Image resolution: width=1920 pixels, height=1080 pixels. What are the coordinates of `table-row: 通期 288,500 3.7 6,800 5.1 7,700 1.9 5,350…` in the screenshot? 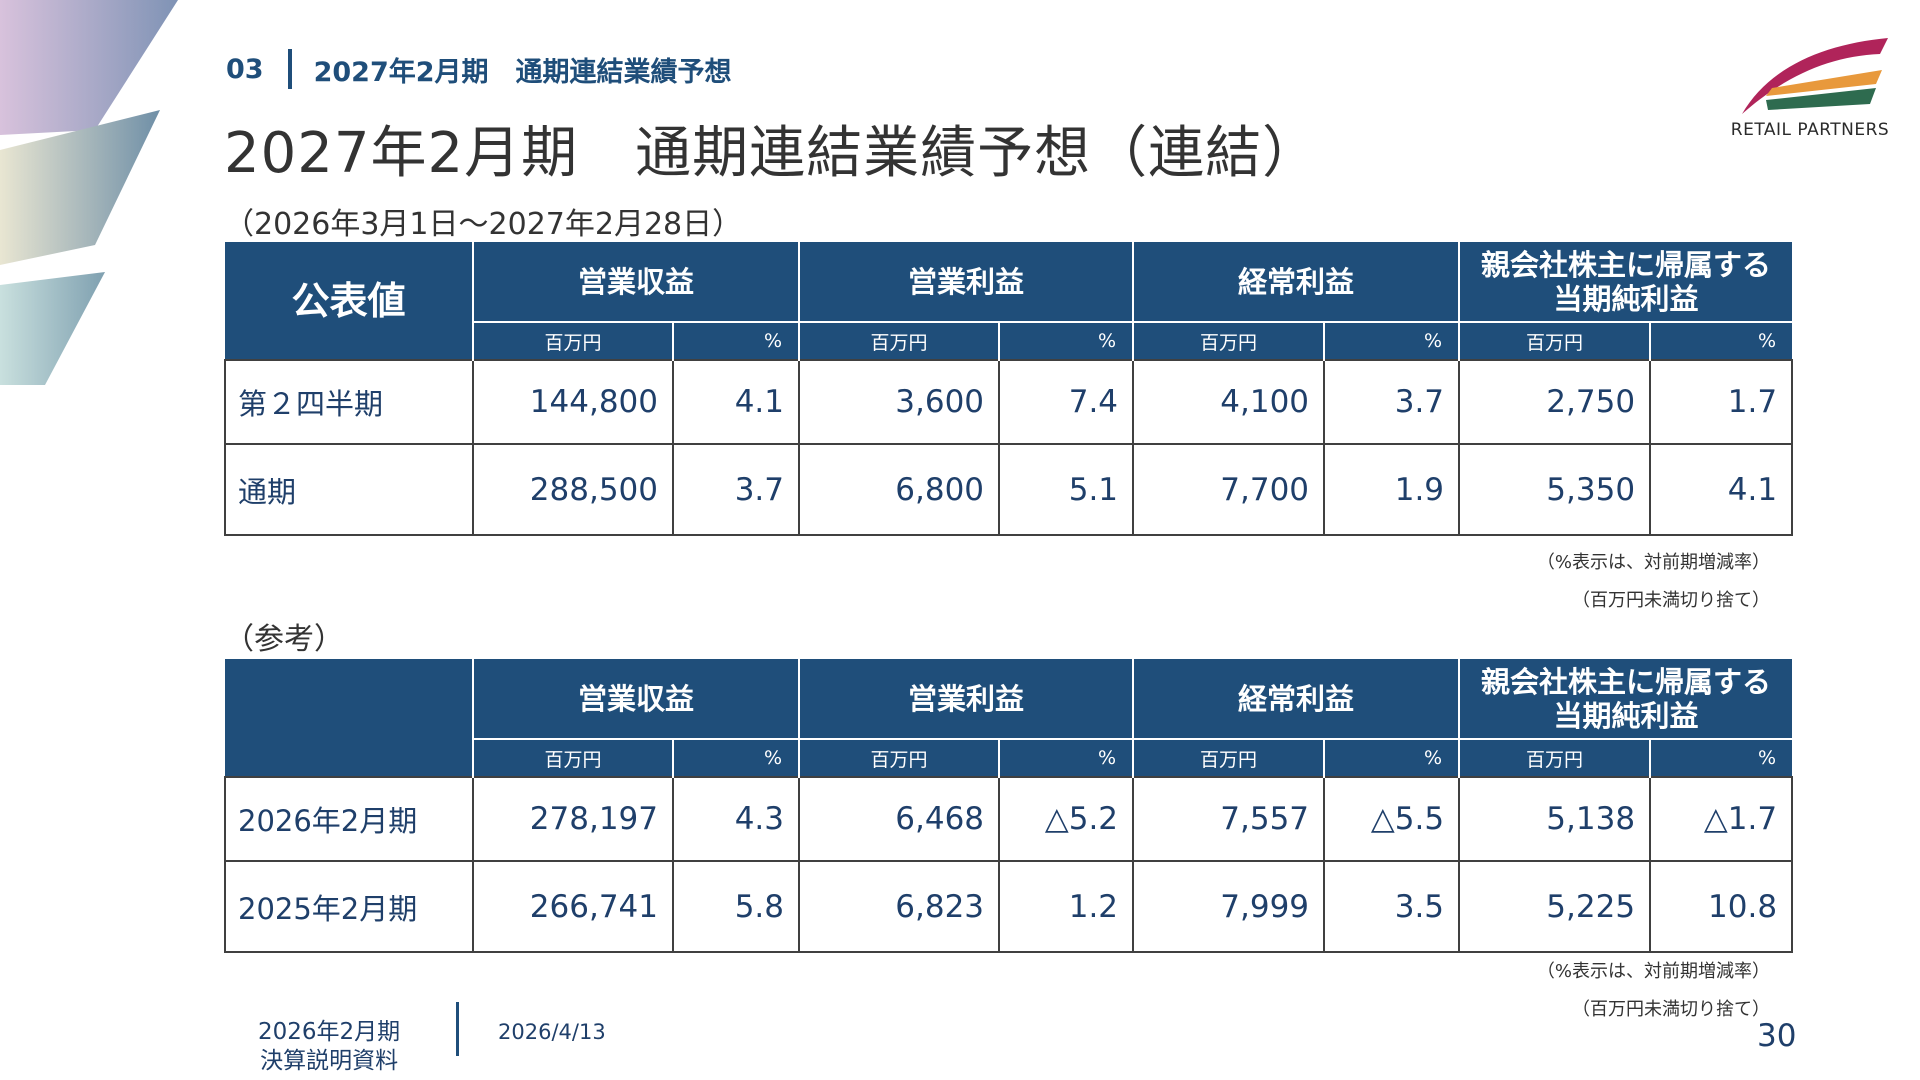 It's located at (1009, 489).